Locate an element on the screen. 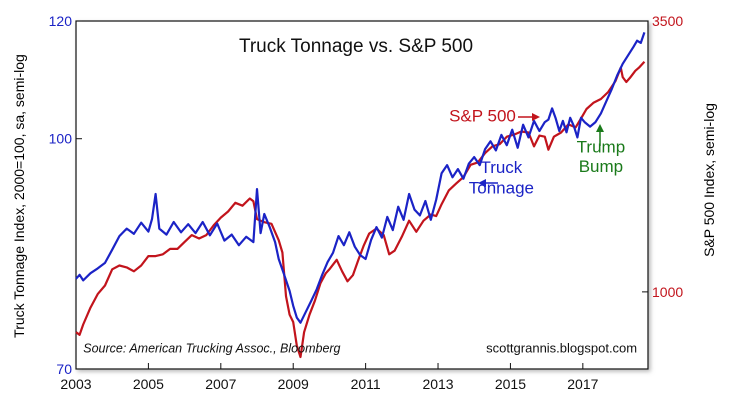 The image size is (736, 416). x-tick-label: 2003 is located at coordinates (75, 384).